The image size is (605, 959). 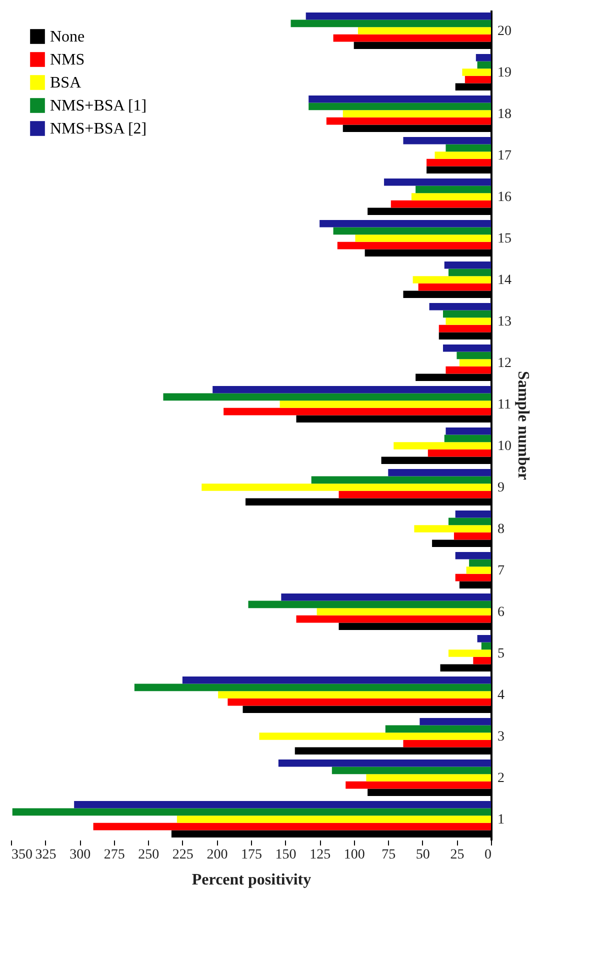 What do you see at coordinates (505, 156) in the screenshot?
I see `y-tick-label: 17` at bounding box center [505, 156].